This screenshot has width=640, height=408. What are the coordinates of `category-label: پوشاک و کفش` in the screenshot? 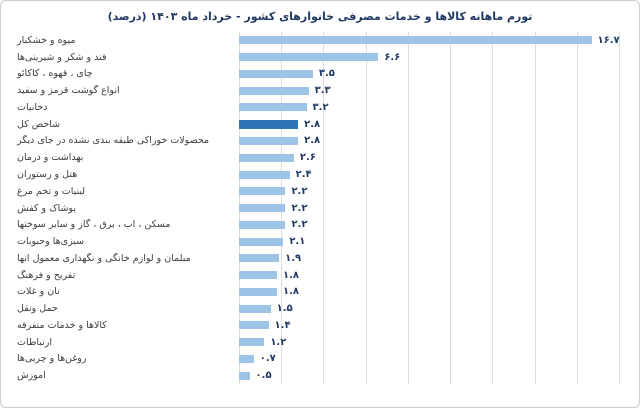 It's located at (46, 208).